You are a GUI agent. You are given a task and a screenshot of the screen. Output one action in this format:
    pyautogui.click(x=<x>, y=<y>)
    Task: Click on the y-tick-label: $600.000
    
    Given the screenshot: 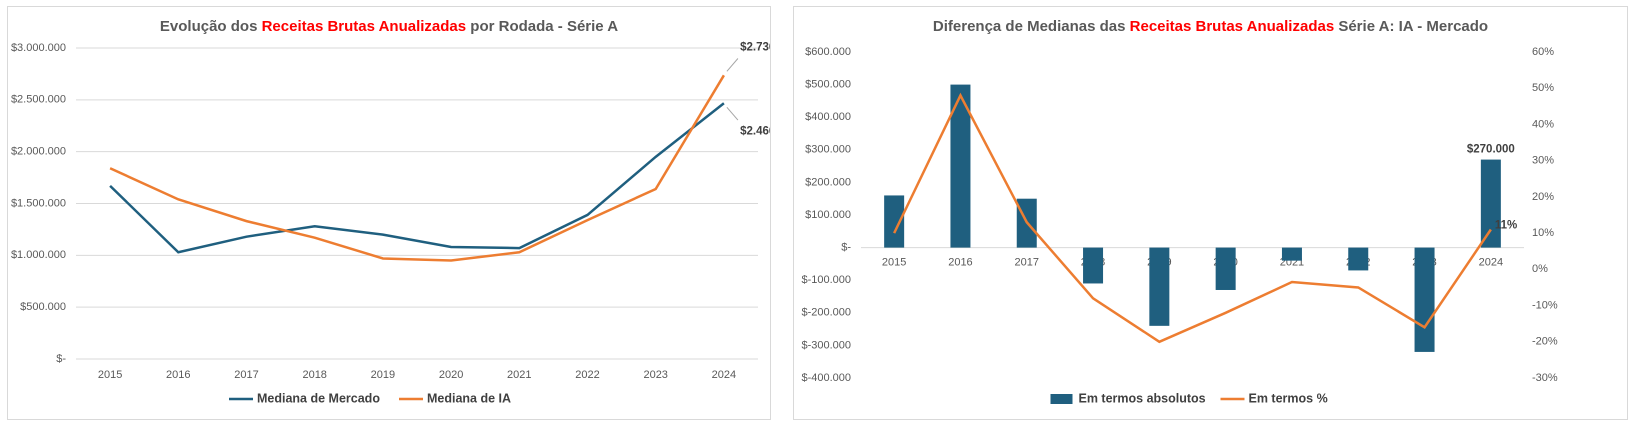 What is the action you would take?
    pyautogui.click(x=828, y=52)
    